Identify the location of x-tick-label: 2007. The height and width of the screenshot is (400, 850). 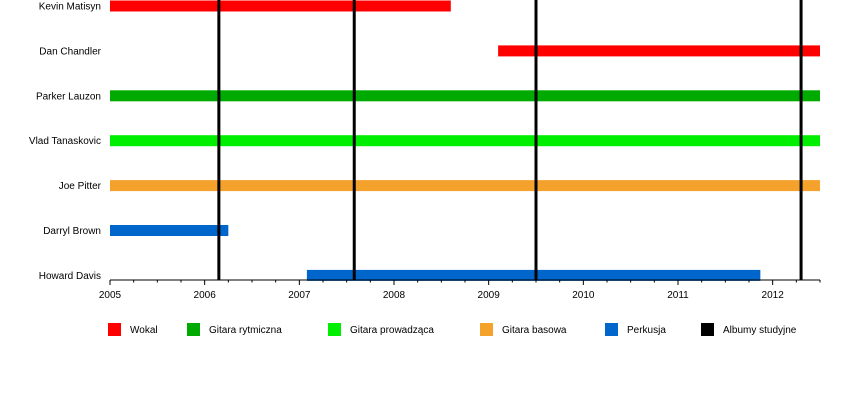
(299, 295).